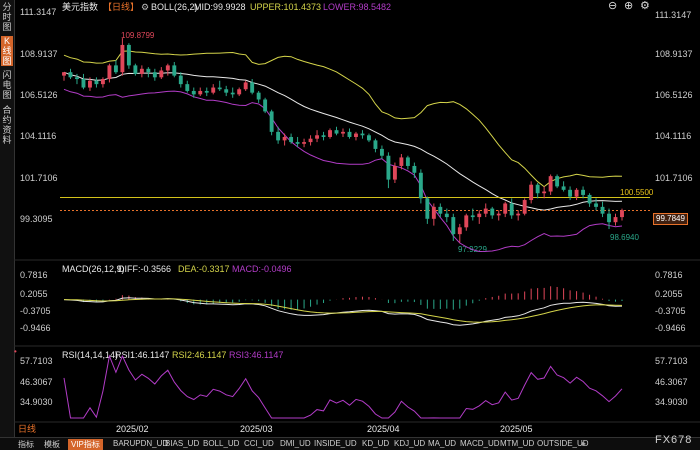  Describe the element at coordinates (204, 269) in the screenshot. I see `macd-dea: DEA:-0.3317` at that location.